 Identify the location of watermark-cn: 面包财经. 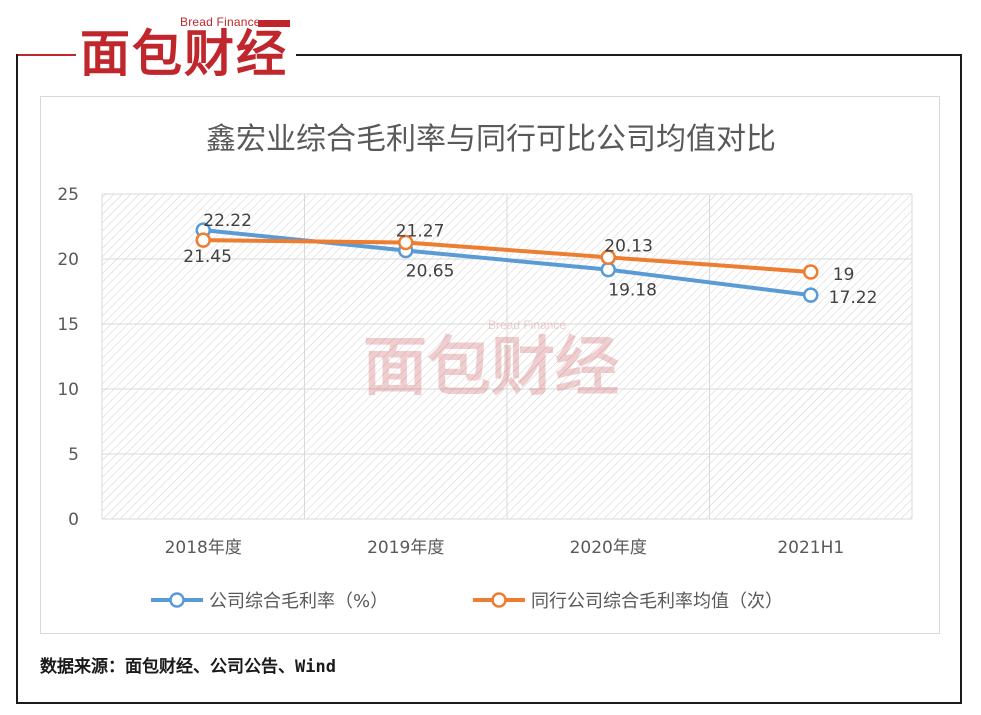
(491, 368).